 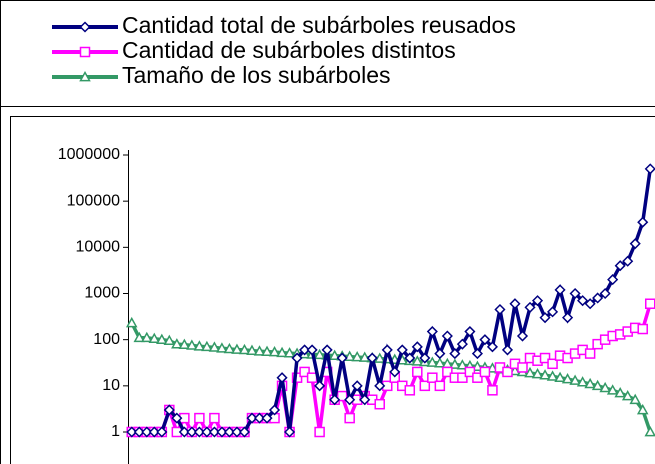 What do you see at coordinates (289, 50) in the screenshot?
I see `legend-label: Cantidad de subárboles distintos` at bounding box center [289, 50].